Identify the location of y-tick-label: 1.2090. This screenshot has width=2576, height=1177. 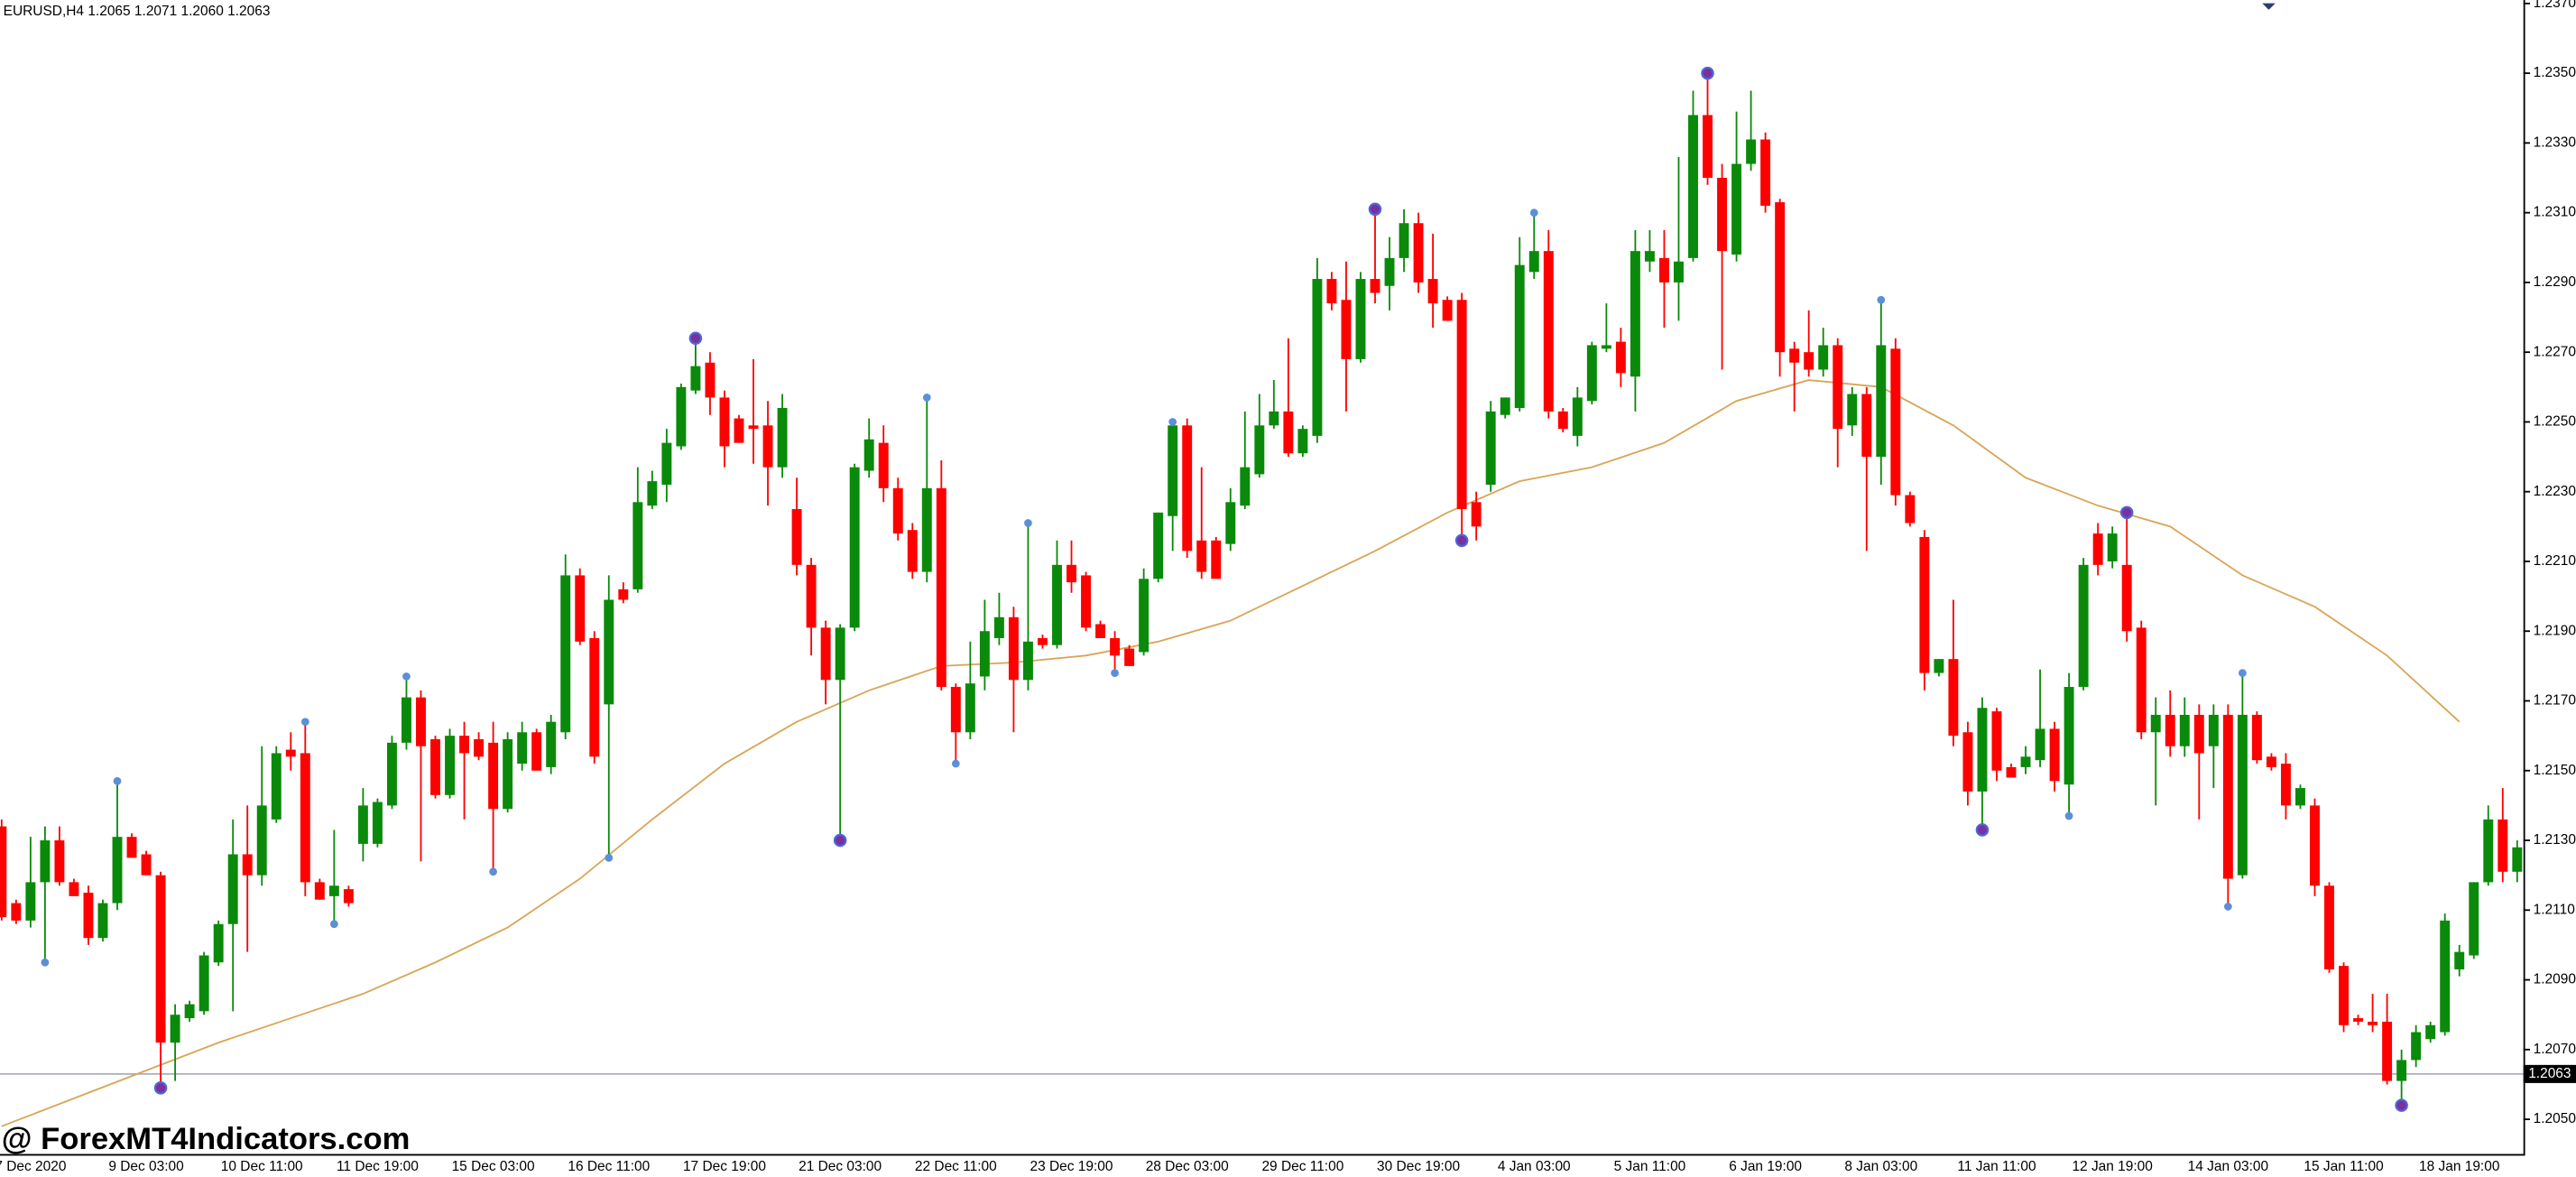
(2555, 979).